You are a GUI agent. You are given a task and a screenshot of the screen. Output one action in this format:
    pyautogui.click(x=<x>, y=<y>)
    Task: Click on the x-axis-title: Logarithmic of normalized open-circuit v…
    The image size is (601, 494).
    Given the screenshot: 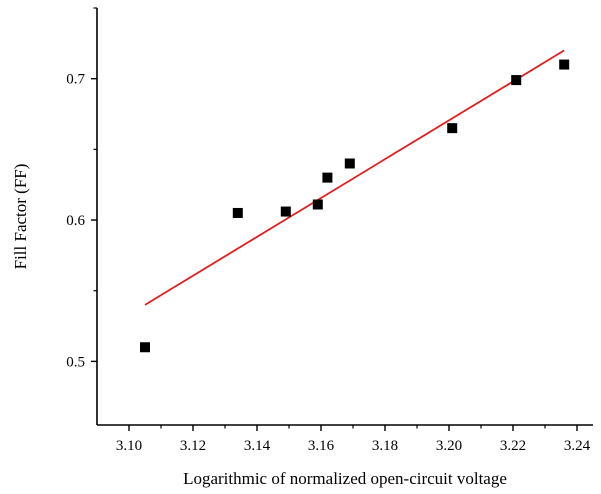 What is the action you would take?
    pyautogui.click(x=345, y=478)
    